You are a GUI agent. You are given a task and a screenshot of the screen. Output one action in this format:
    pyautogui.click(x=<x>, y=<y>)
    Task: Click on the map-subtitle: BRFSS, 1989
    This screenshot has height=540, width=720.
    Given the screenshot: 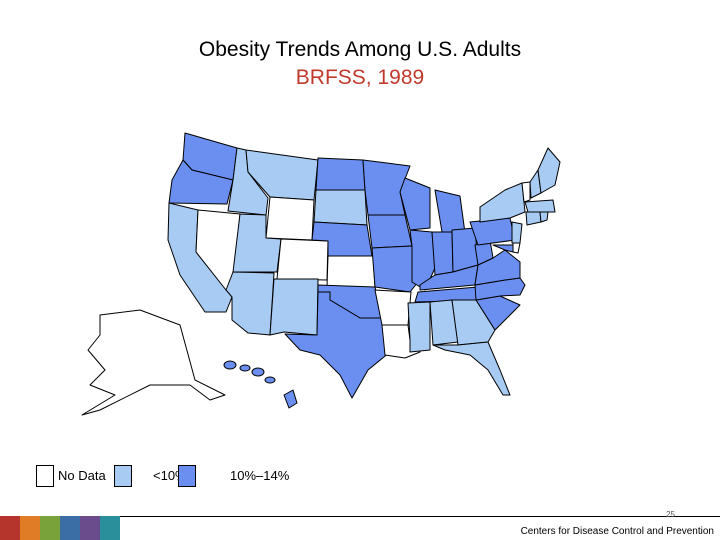 What is the action you would take?
    pyautogui.click(x=360, y=77)
    